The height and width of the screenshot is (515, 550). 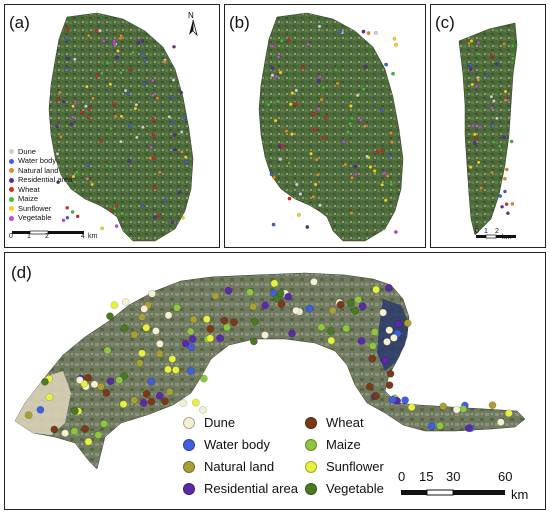 What do you see at coordinates (426, 476) in the screenshot?
I see `scale-d-tick-1: 15` at bounding box center [426, 476].